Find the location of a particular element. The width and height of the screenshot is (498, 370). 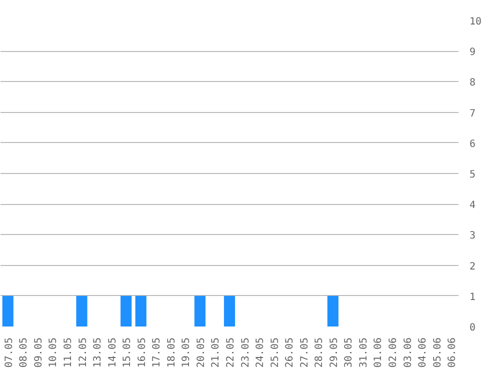

x-tick-label: 08.05 is located at coordinates (24, 352).